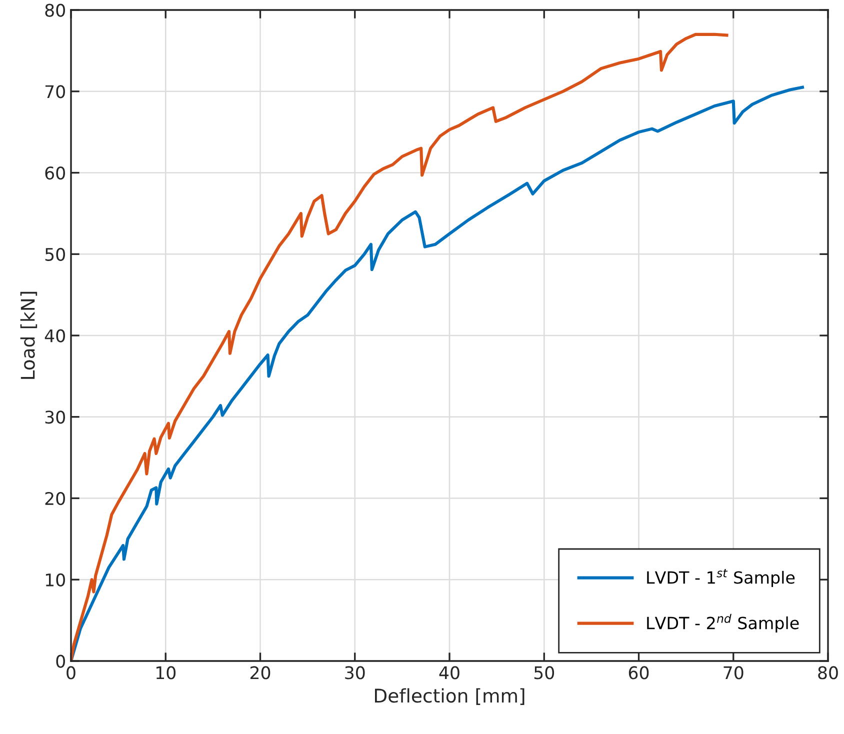  I want to click on y-tick-label: 70, so click(55, 91).